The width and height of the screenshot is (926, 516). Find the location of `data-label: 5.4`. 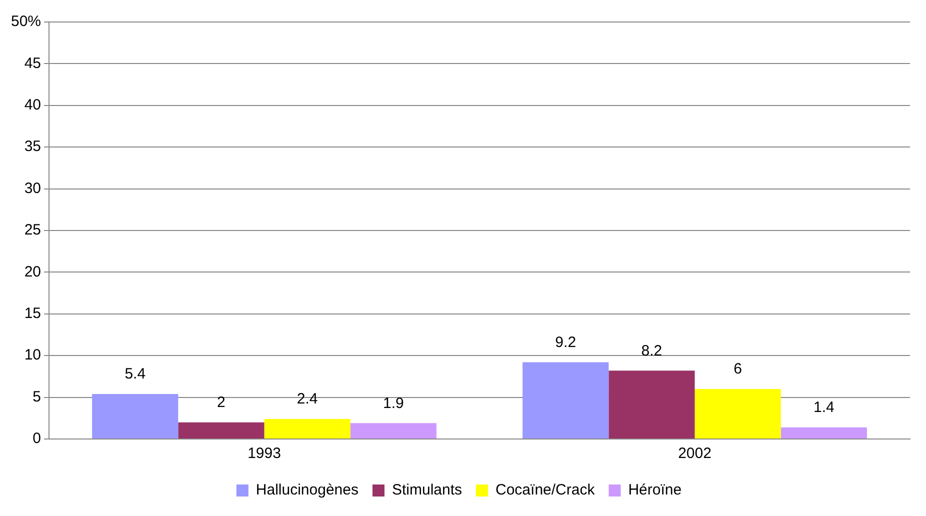

data-label: 5.4 is located at coordinates (135, 374).